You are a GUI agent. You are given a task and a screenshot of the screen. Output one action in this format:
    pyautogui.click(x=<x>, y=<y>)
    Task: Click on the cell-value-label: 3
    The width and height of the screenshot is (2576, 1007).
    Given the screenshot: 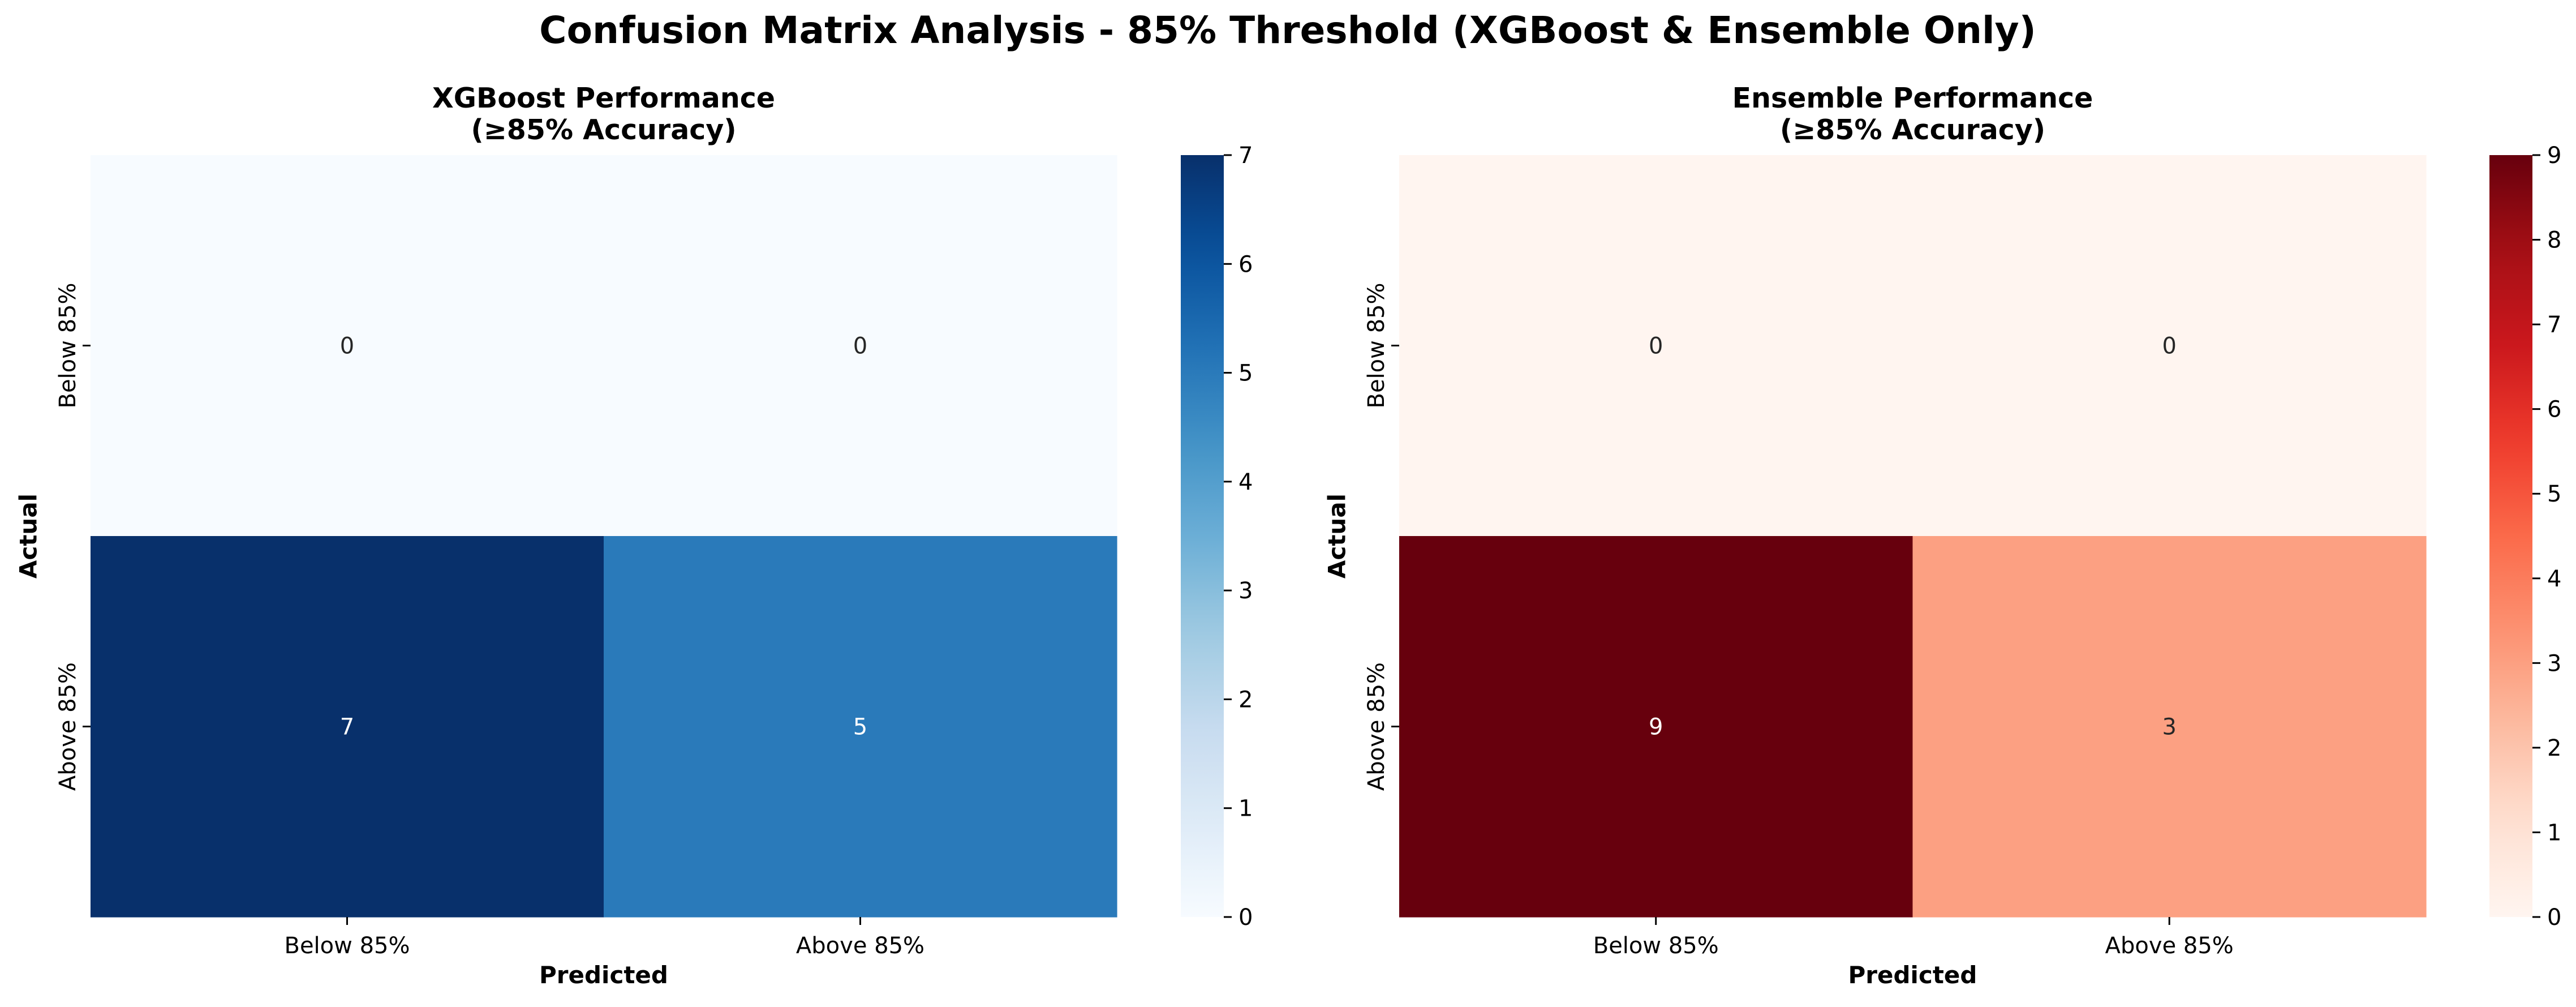 What is the action you would take?
    pyautogui.click(x=2169, y=727)
    